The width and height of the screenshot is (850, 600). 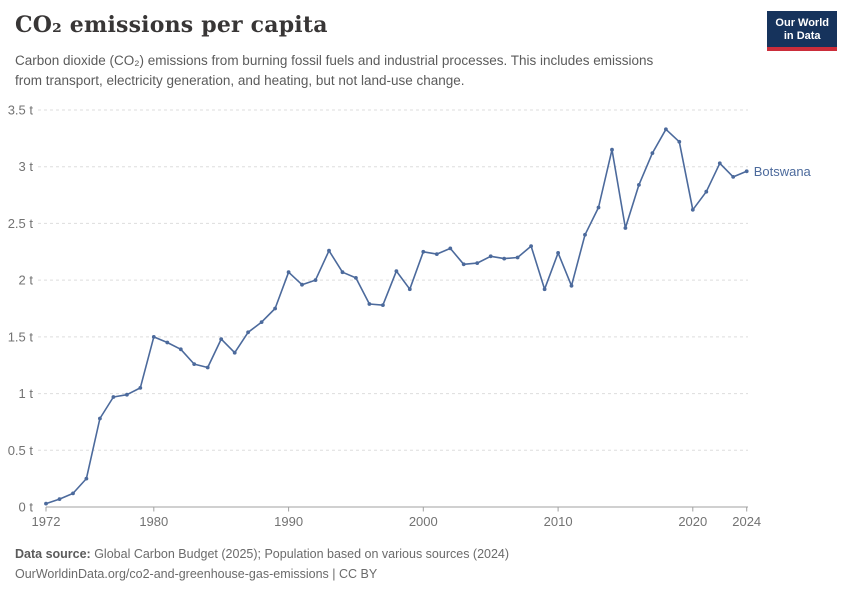 I want to click on x-axis-label: 2020, so click(x=692, y=521).